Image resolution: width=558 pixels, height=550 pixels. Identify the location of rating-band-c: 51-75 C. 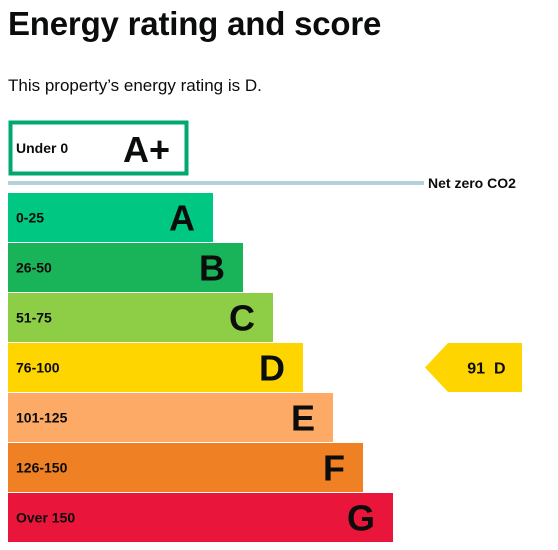
(140, 317).